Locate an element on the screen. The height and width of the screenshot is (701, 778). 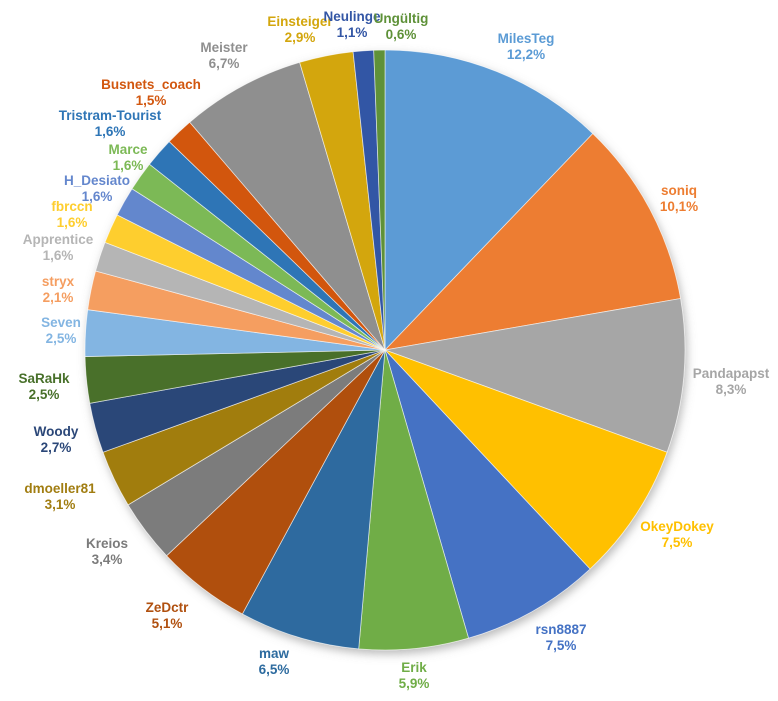
slice-label-name: rsn8887 is located at coordinates (560, 629).